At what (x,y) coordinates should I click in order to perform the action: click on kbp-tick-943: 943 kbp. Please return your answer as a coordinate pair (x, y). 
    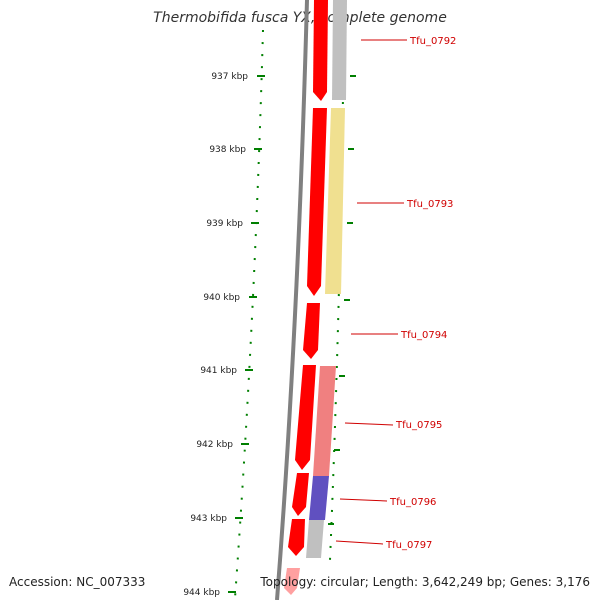
    Looking at the image, I should click on (208, 519).